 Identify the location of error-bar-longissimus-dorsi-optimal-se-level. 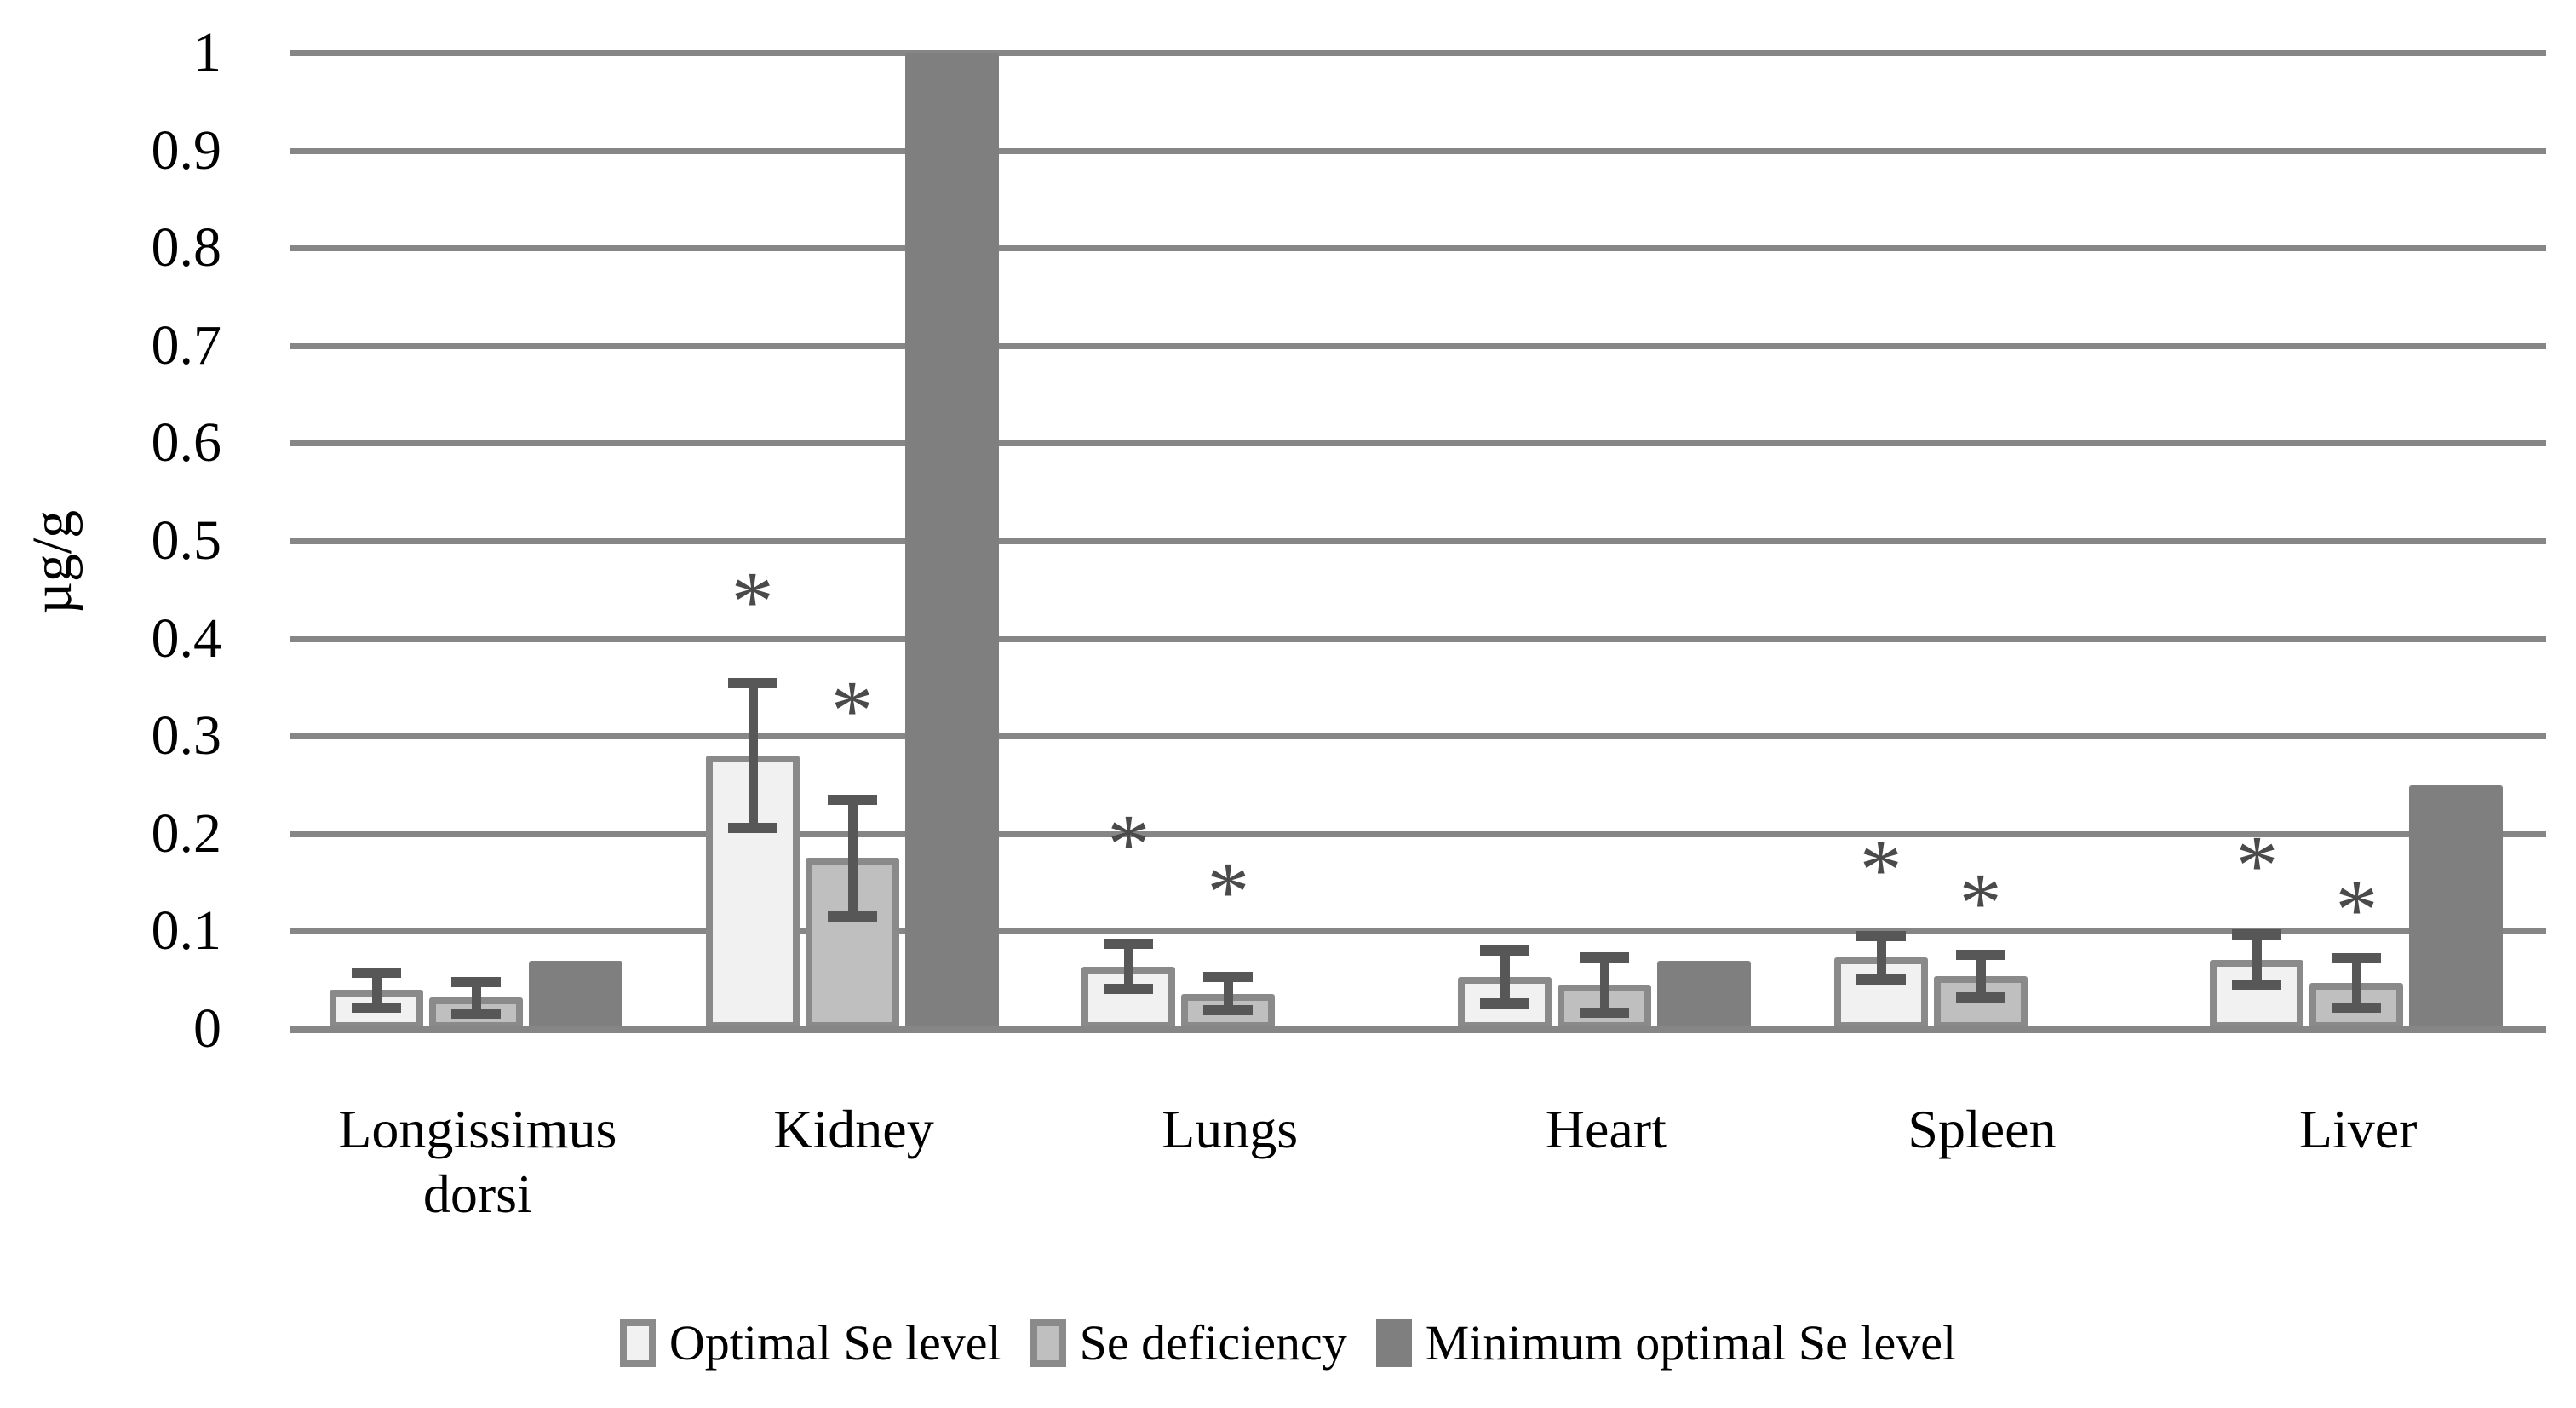
(377, 990).